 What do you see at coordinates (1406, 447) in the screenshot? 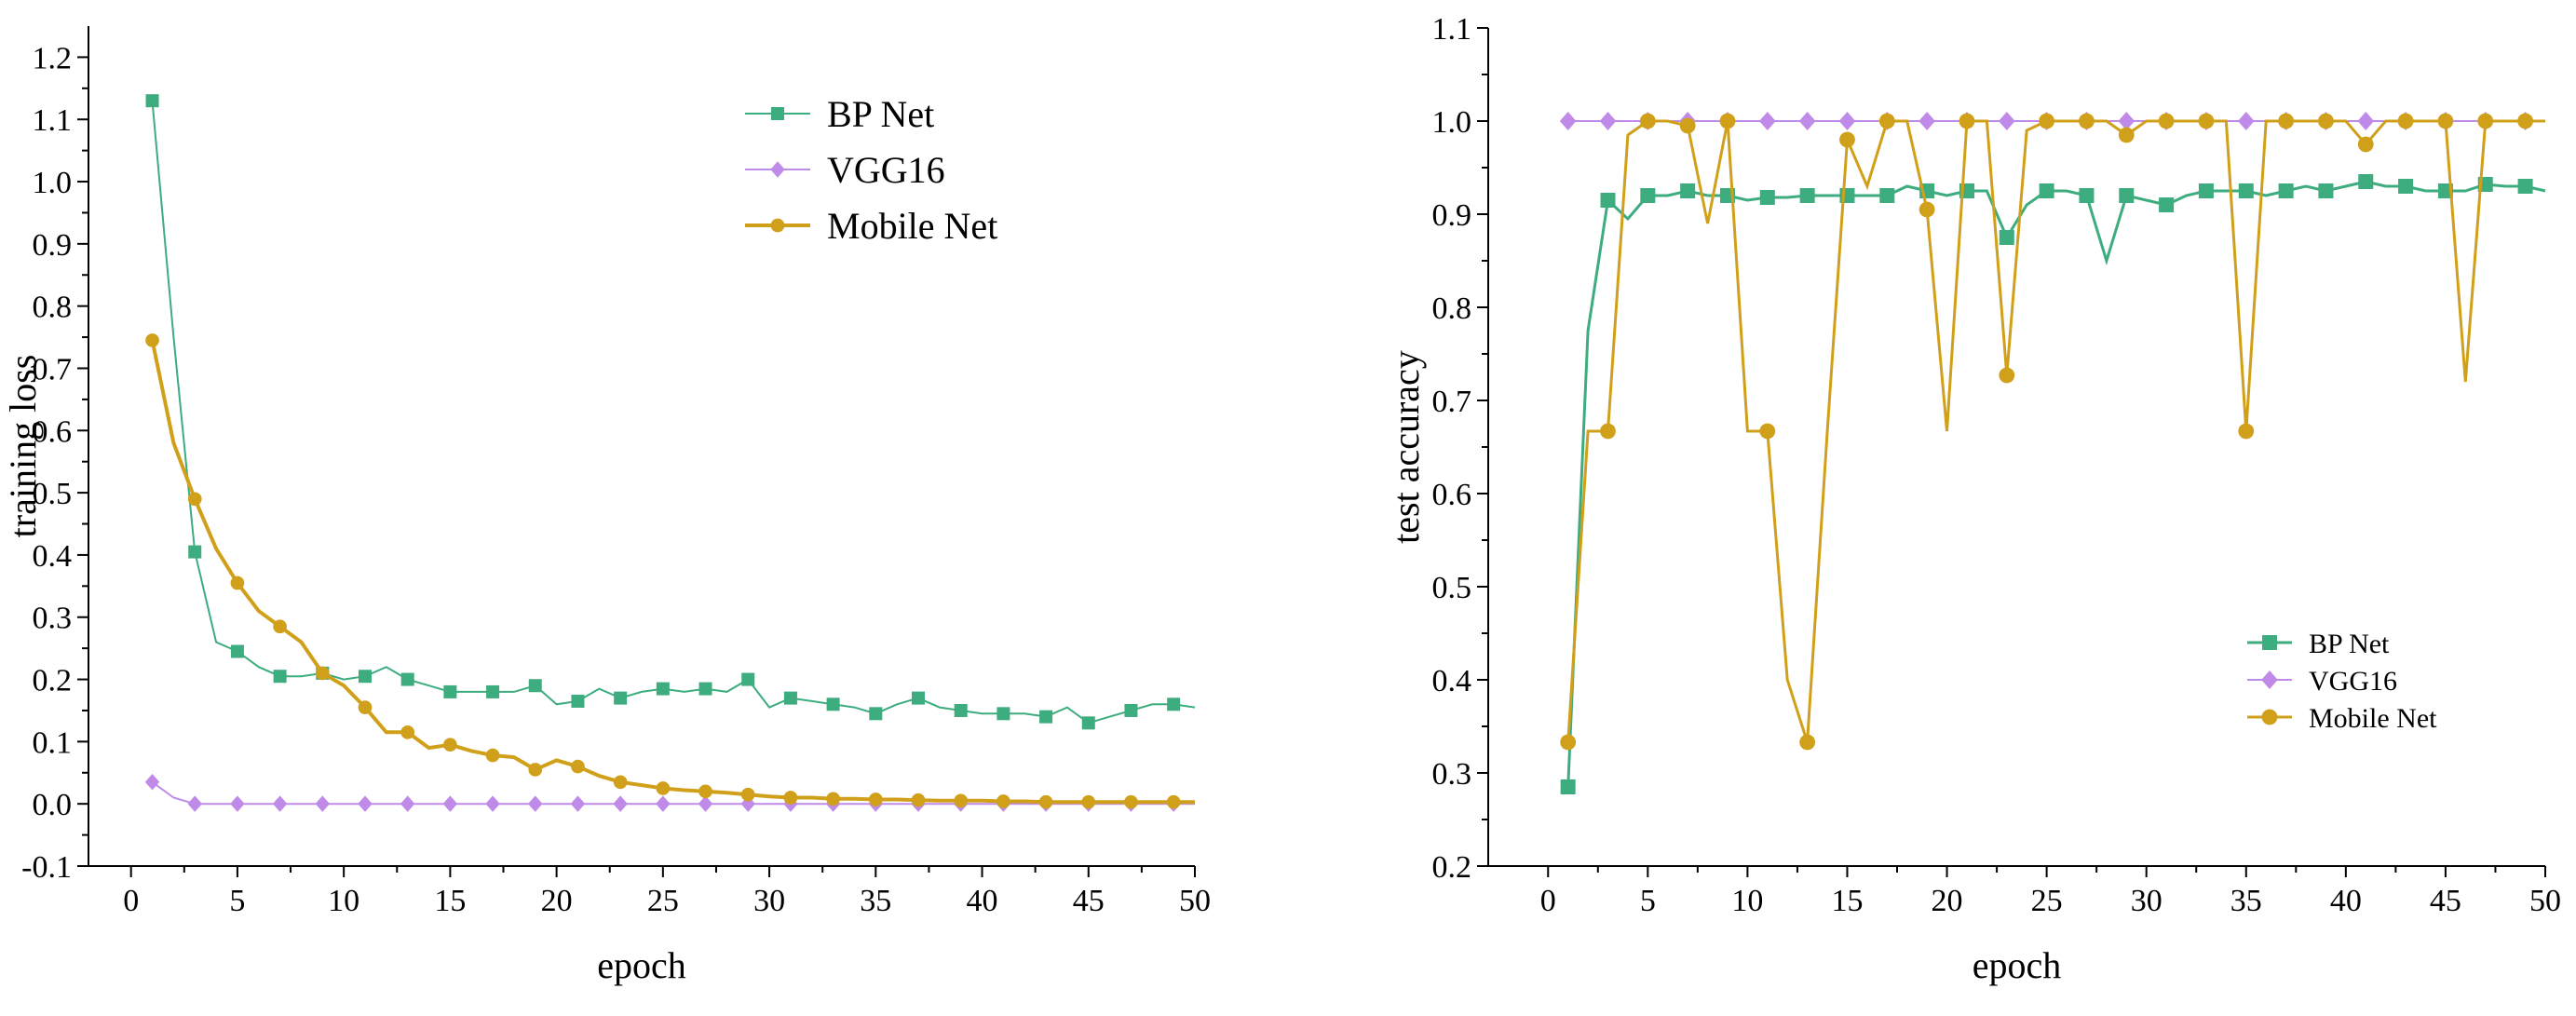
I see `y-axis-title: test accuracy` at bounding box center [1406, 447].